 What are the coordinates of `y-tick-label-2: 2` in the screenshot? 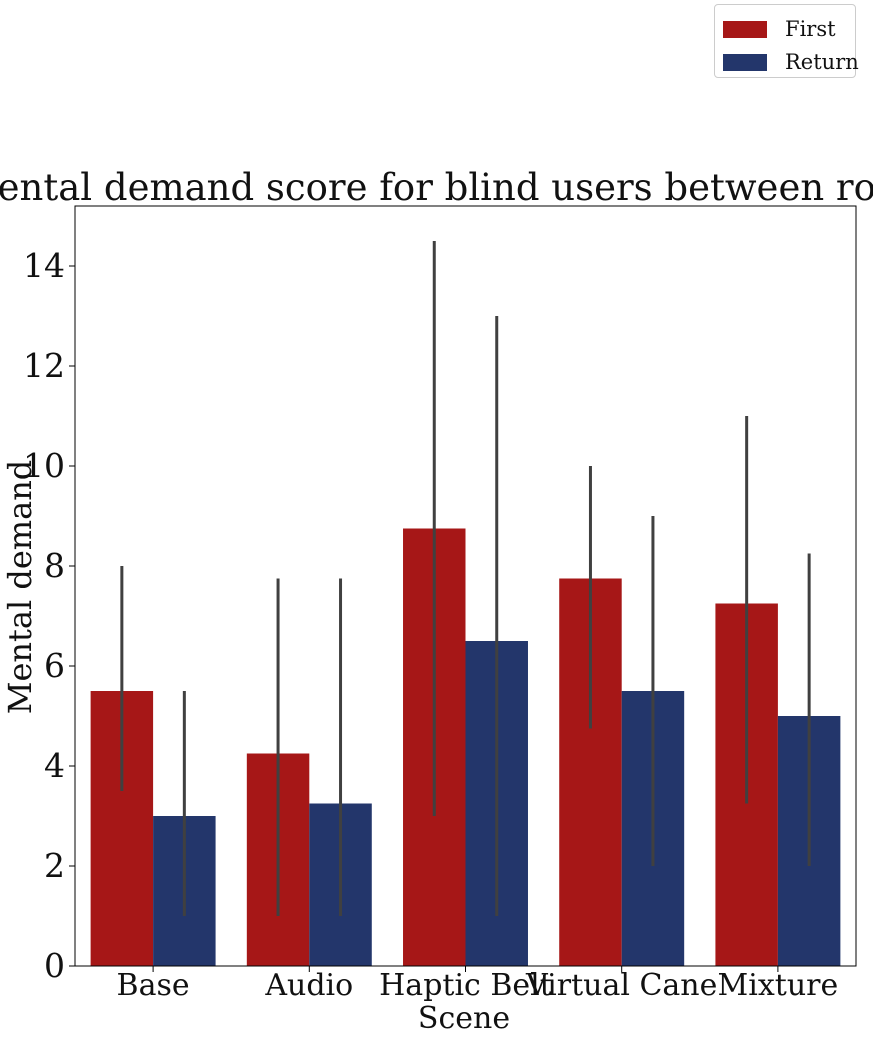 It's located at (54, 865).